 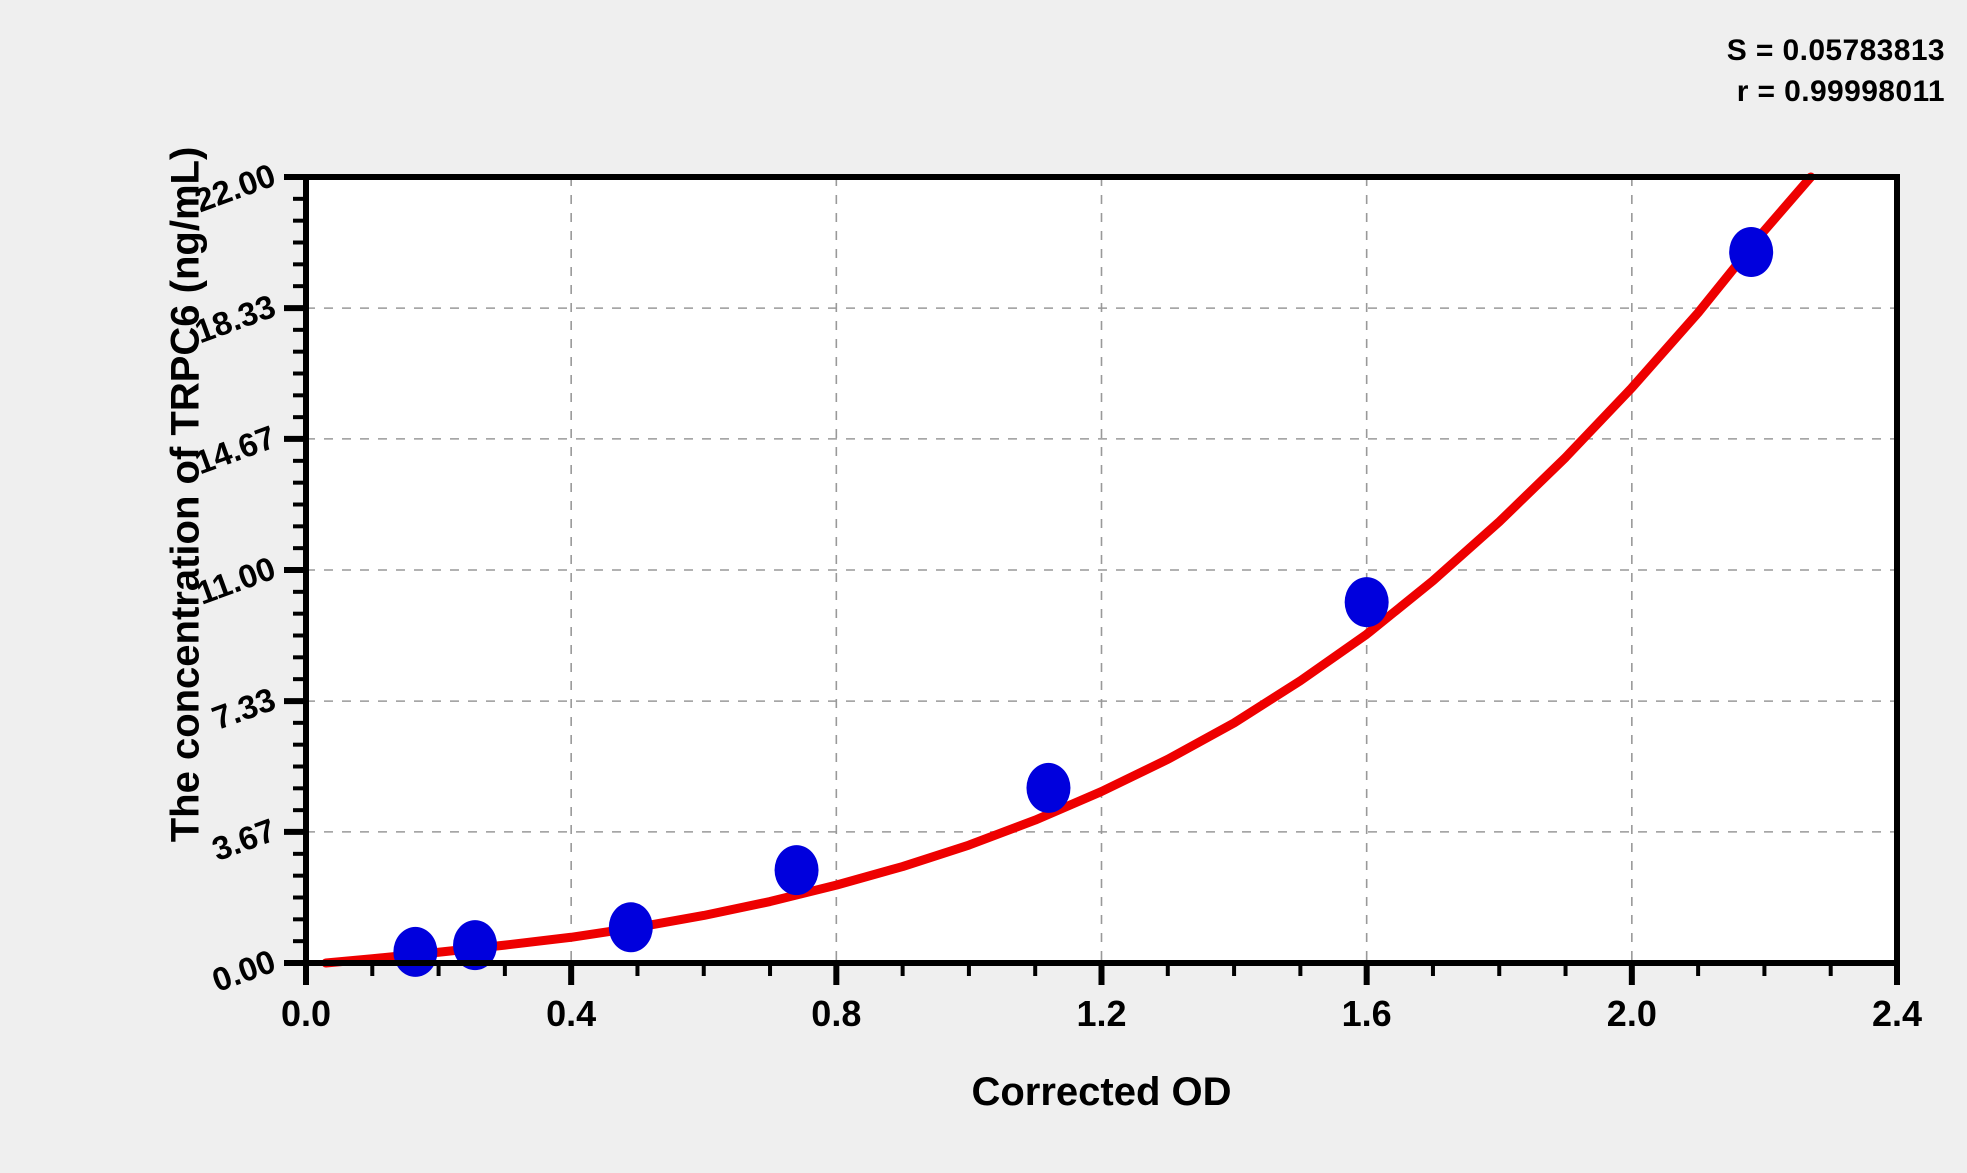 What do you see at coordinates (1836, 71) in the screenshot?
I see `statistics-annotation: S = 0.05783813 r = 0.99998011` at bounding box center [1836, 71].